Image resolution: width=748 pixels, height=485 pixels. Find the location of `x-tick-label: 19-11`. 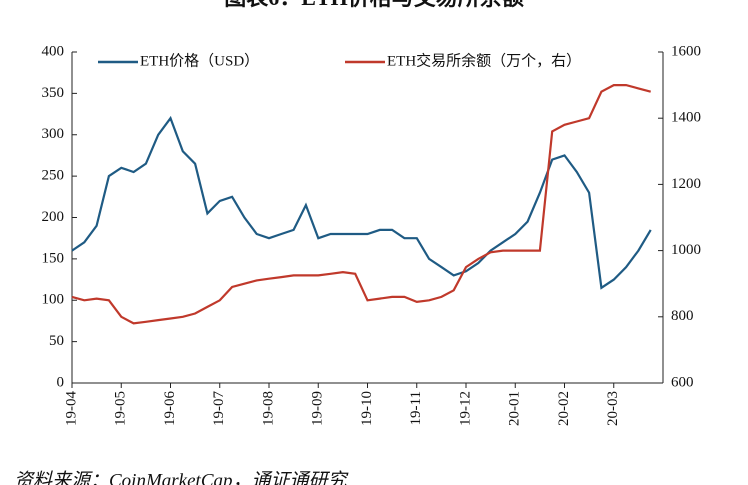

x-tick-label: 19-11 is located at coordinates (416, 408).